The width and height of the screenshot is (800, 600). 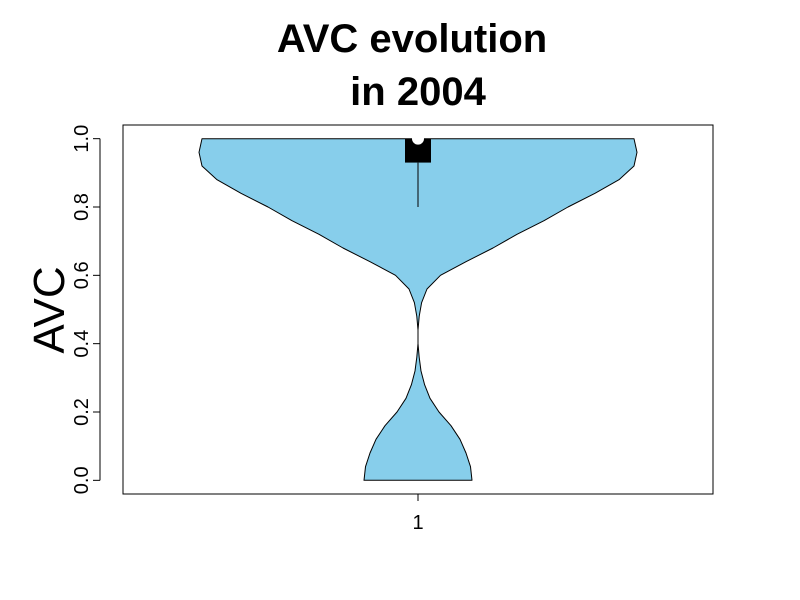 What do you see at coordinates (417, 523) in the screenshot?
I see `x-tick-label: 1` at bounding box center [417, 523].